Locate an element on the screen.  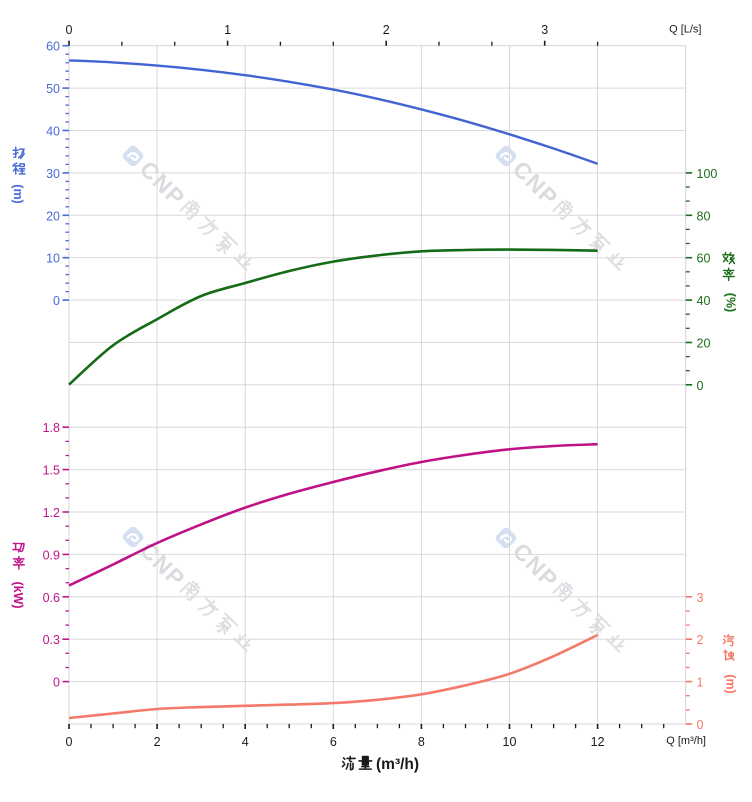
svg-text: 30 is located at coordinates (53, 174).